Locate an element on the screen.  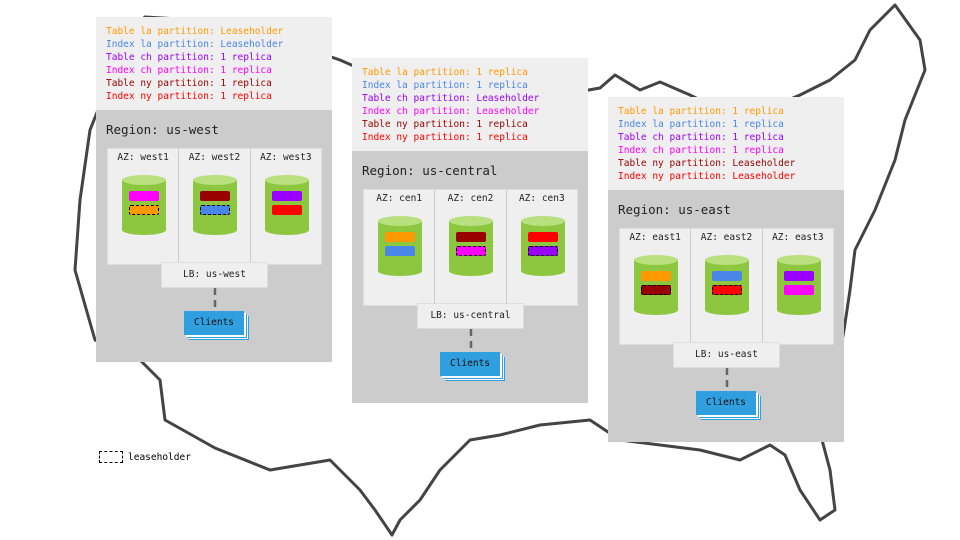
load-balancer: LB: us-west is located at coordinates (214, 275).